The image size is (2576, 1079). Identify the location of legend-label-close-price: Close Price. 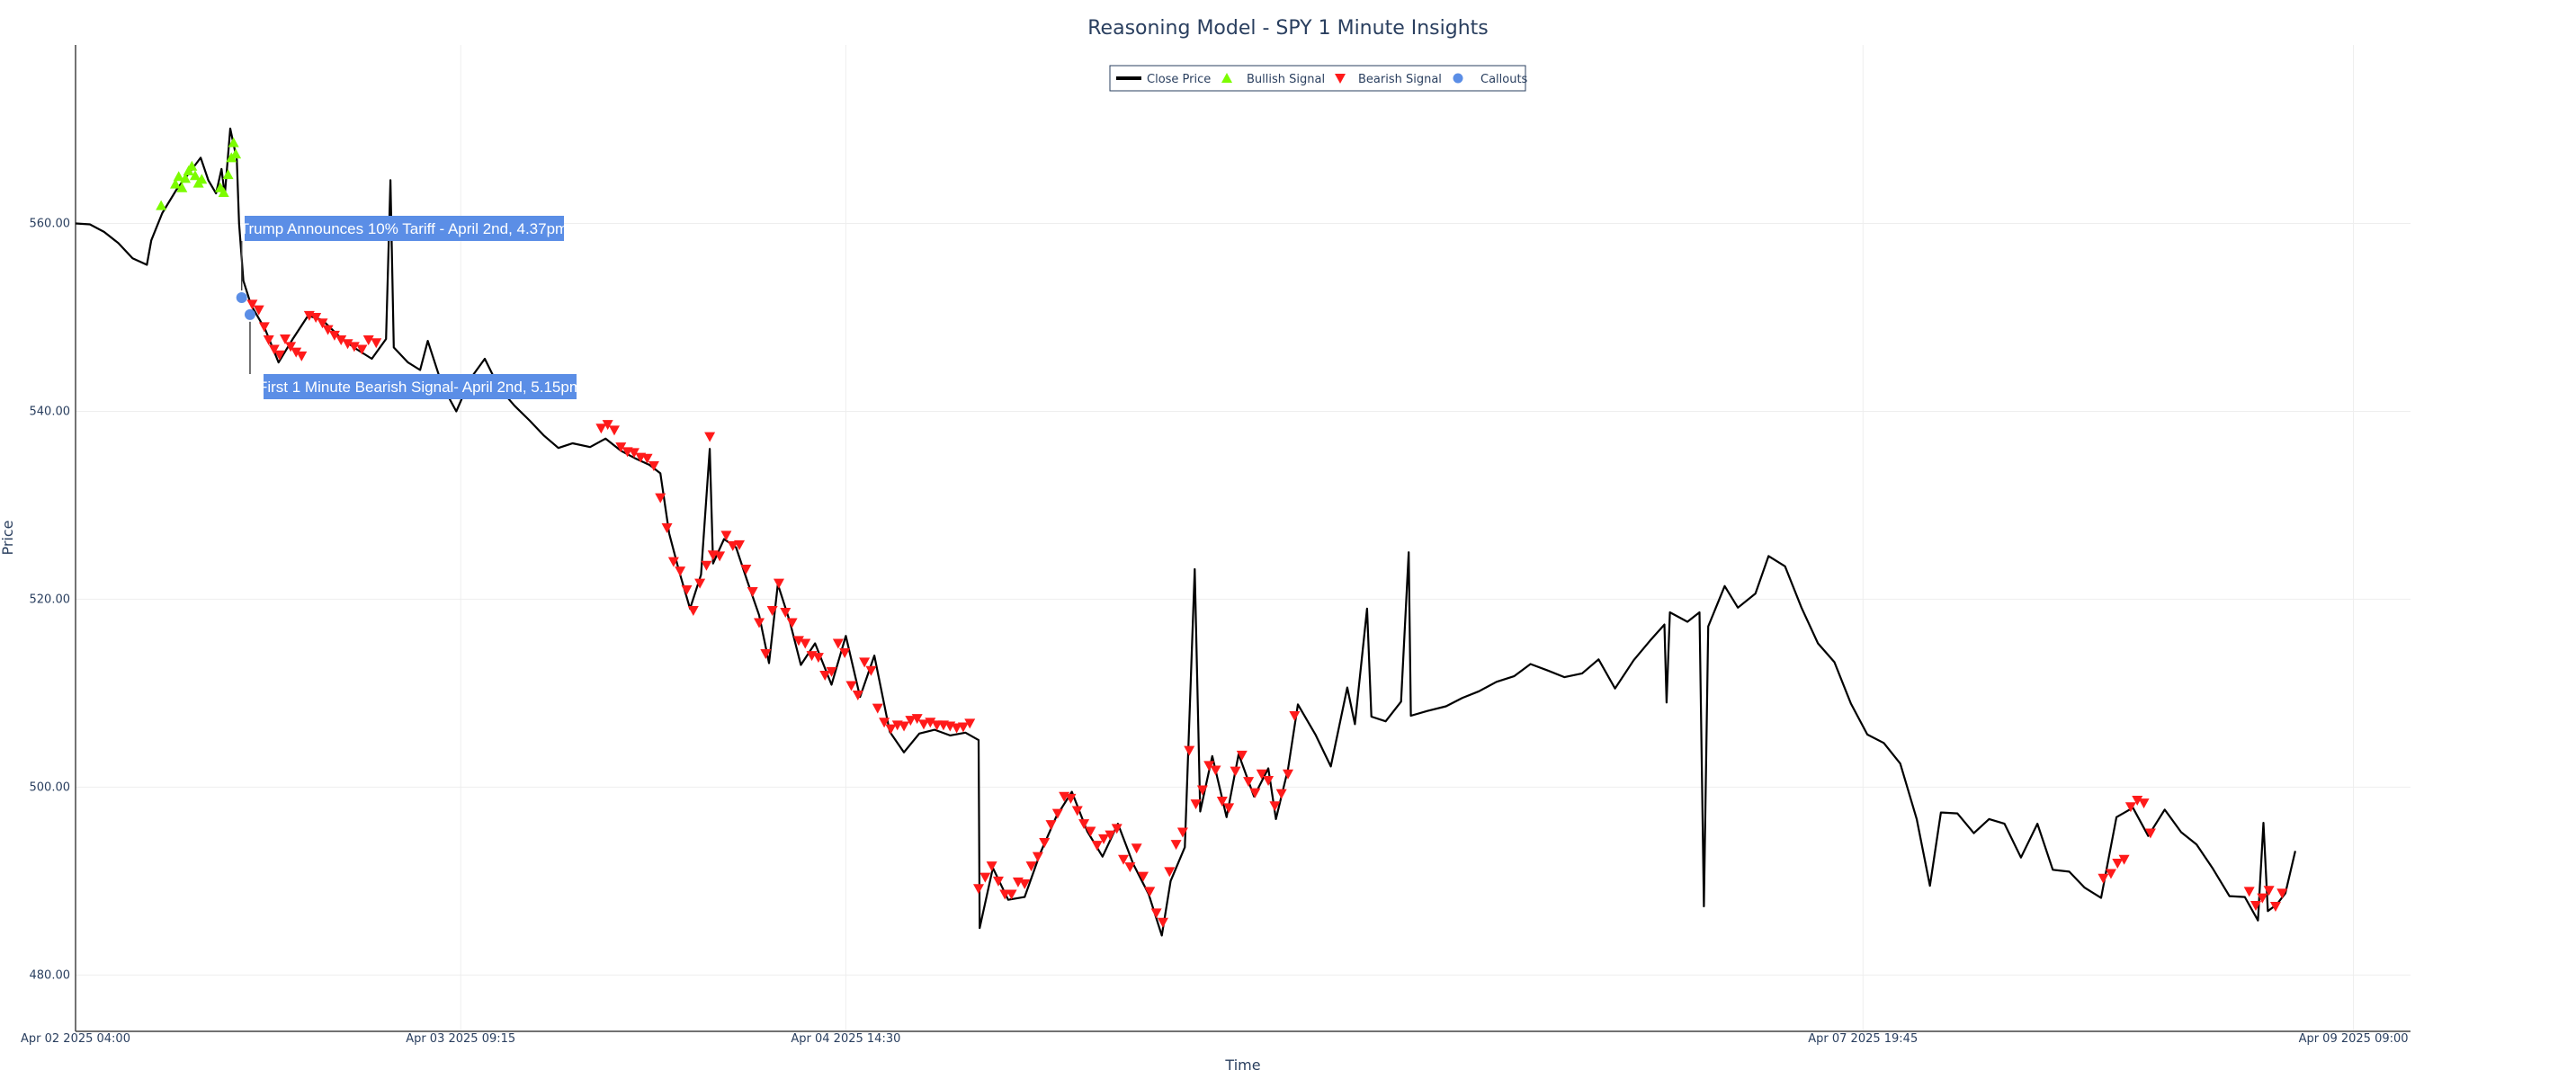
(1179, 79).